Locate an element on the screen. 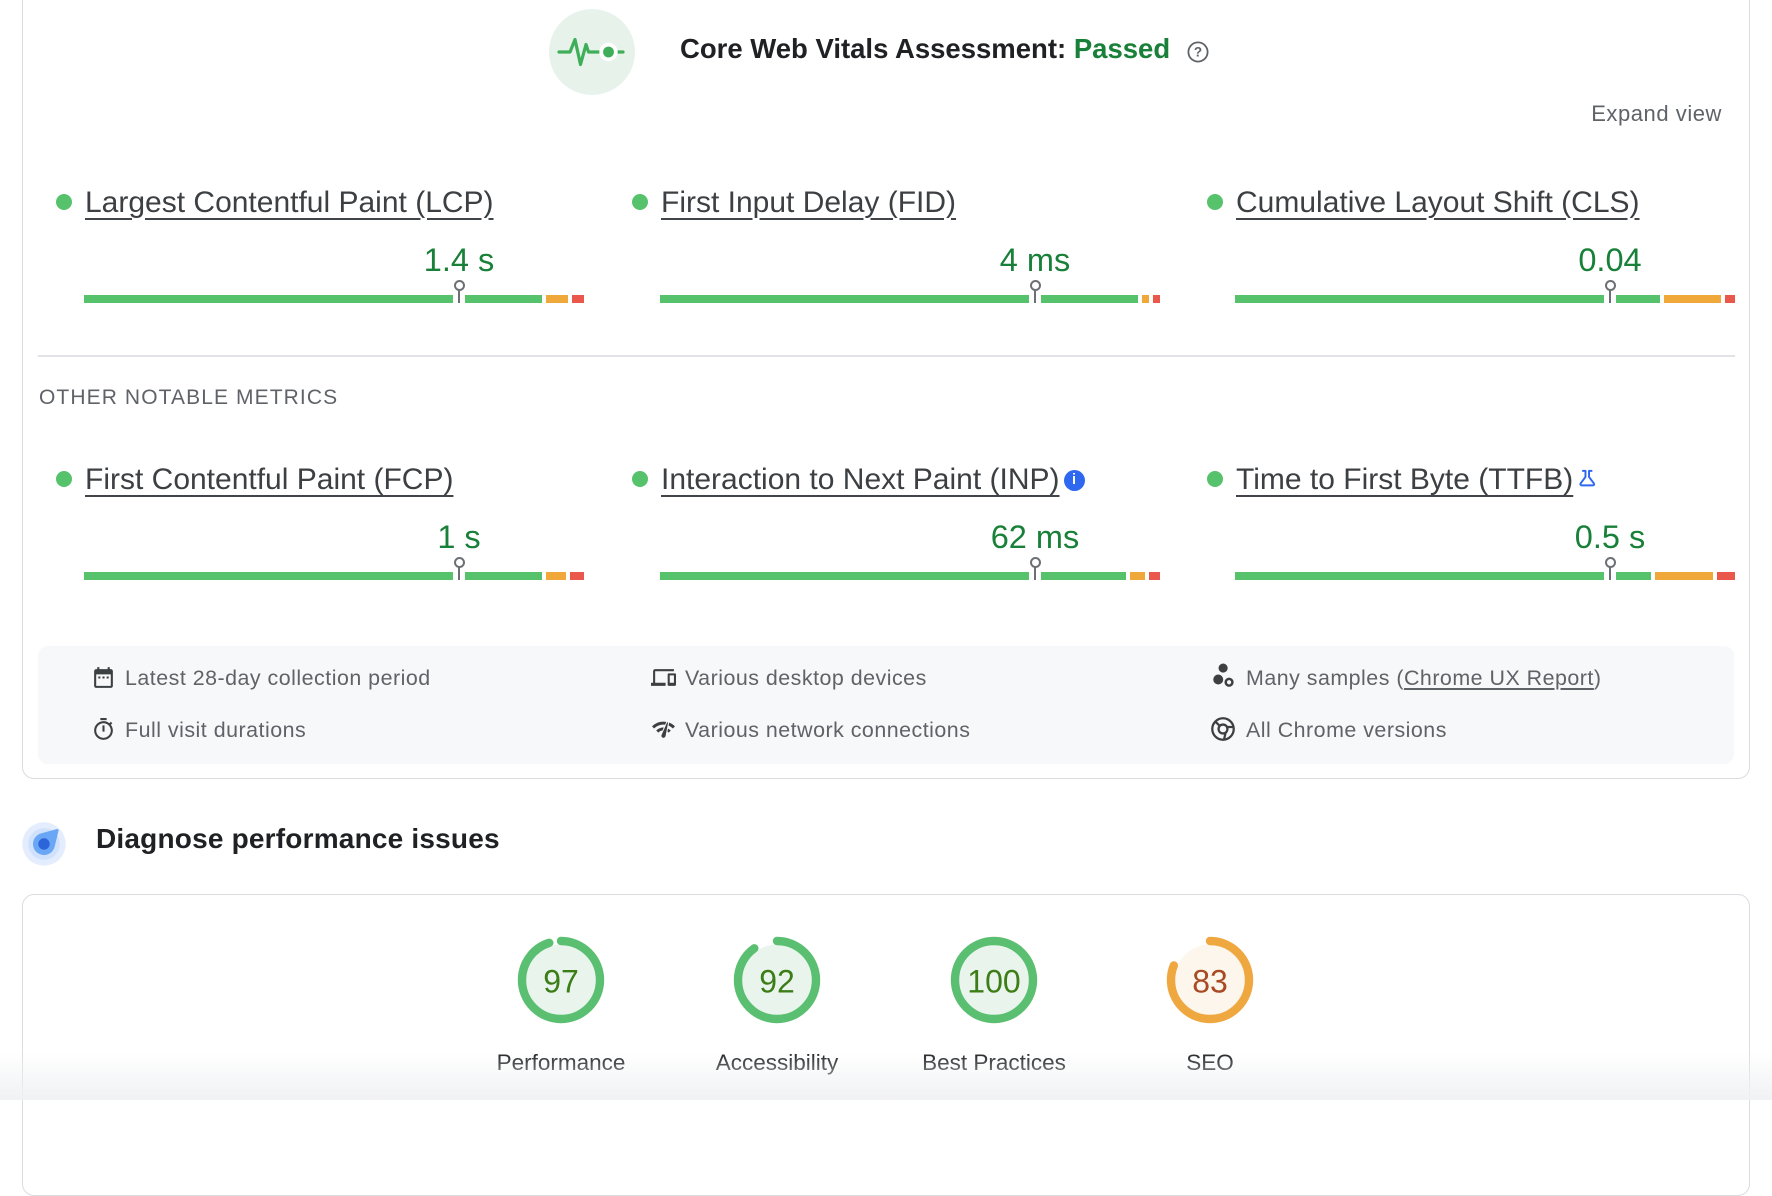 The image size is (1772, 1196). svg-text: 92 is located at coordinates (777, 982).